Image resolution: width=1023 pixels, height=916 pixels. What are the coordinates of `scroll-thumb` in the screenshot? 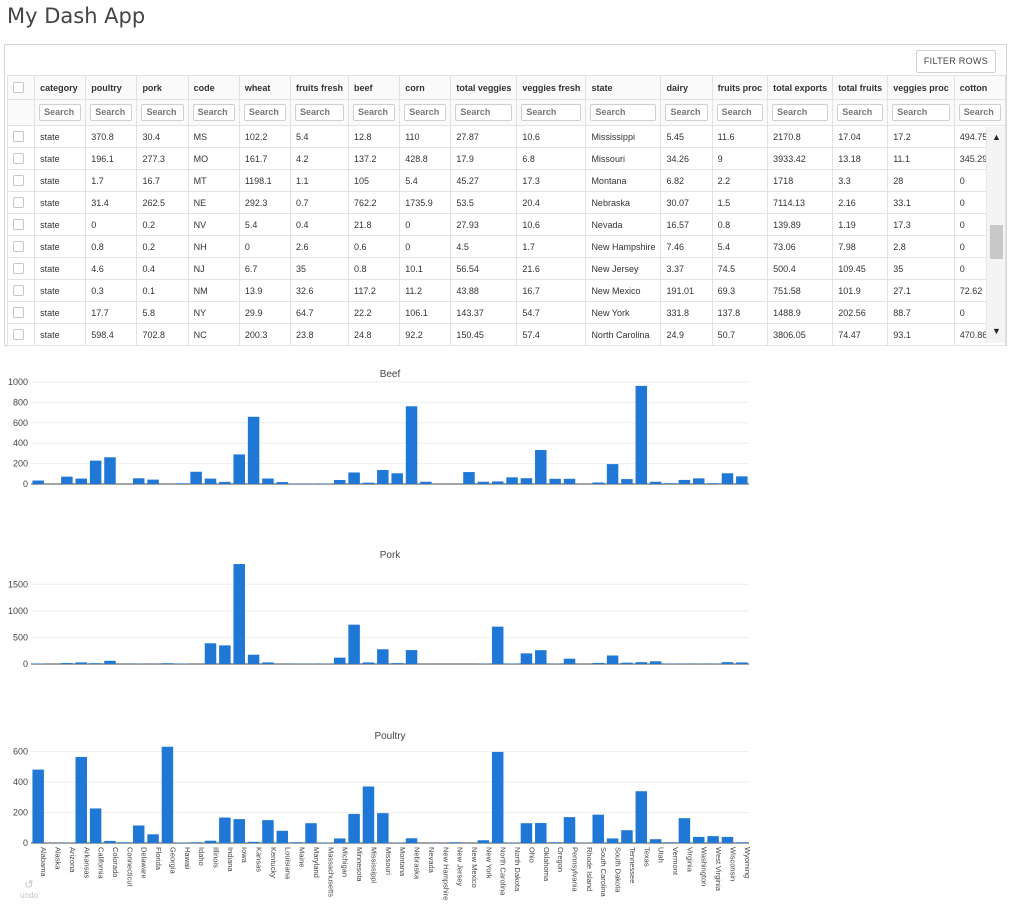 It's located at (996, 242).